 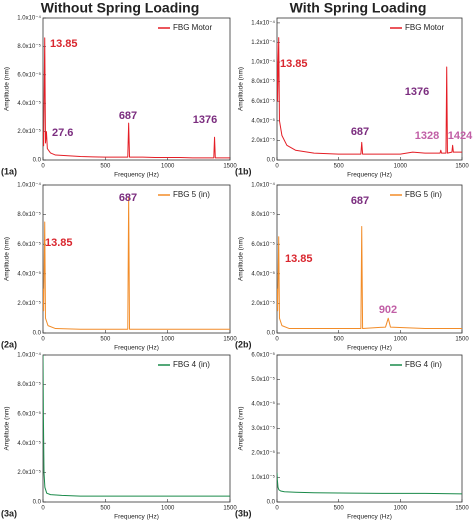 What do you see at coordinates (120, 8) in the screenshot?
I see `column-header: Without Spring Loading` at bounding box center [120, 8].